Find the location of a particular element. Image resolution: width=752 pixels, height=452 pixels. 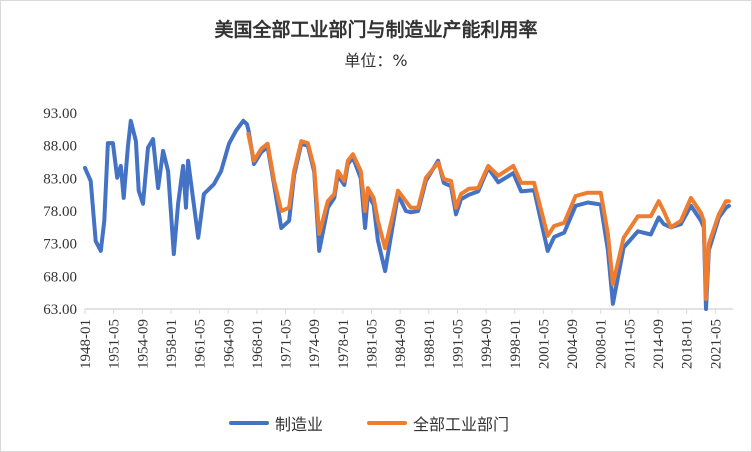

legend-label-industry: 全部工业部门 is located at coordinates (461, 424).